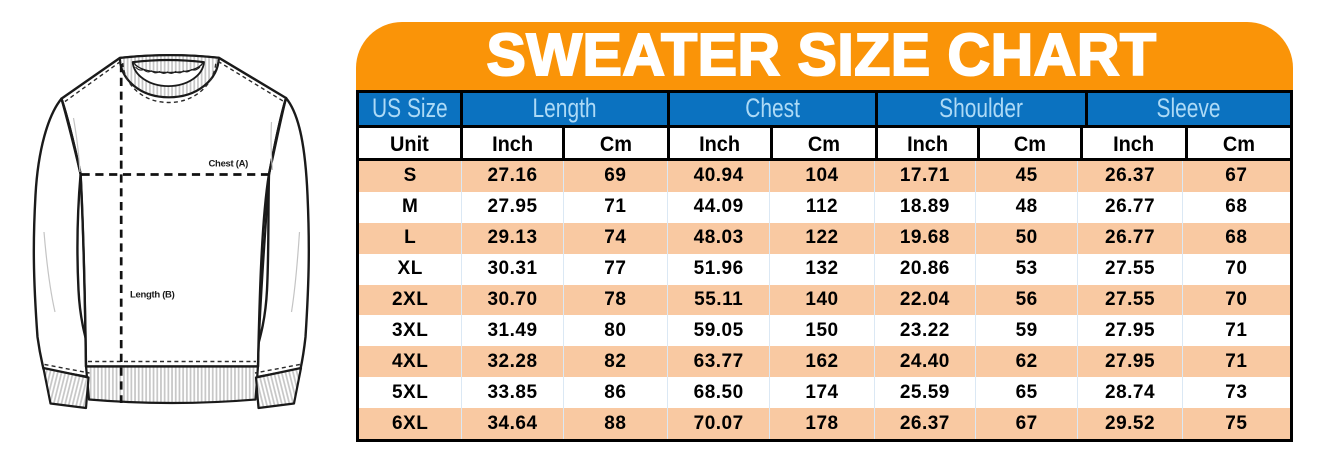 The image size is (1317, 465). What do you see at coordinates (229, 164) in the screenshot?
I see `svg-text: Chest (A)` at bounding box center [229, 164].